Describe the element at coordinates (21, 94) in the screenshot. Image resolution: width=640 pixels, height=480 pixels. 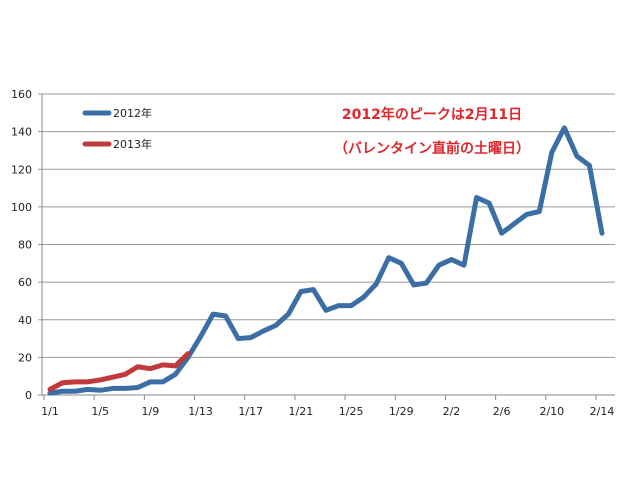
I see `y-tick-label: 160` at that location.